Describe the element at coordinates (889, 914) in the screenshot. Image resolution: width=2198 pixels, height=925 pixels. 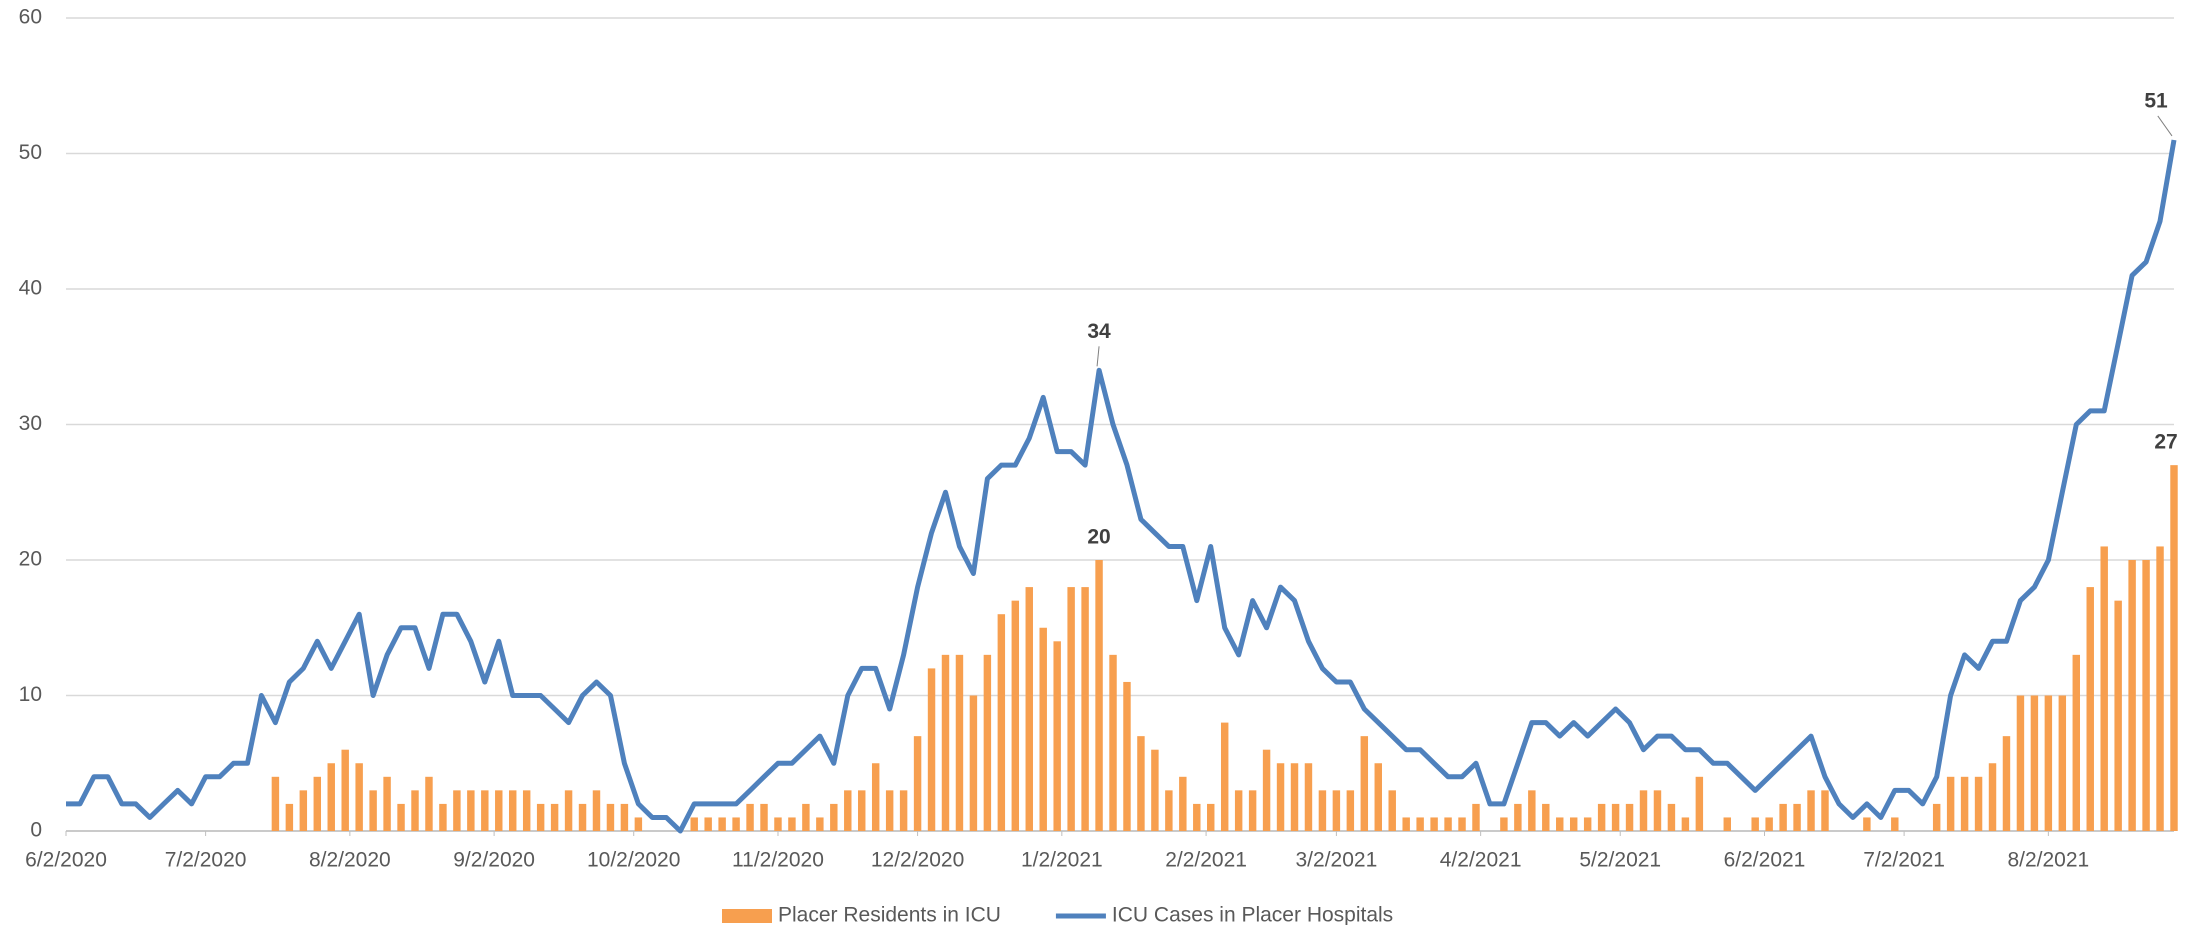
I see `legend-label: Placer Residents in ICU` at that location.